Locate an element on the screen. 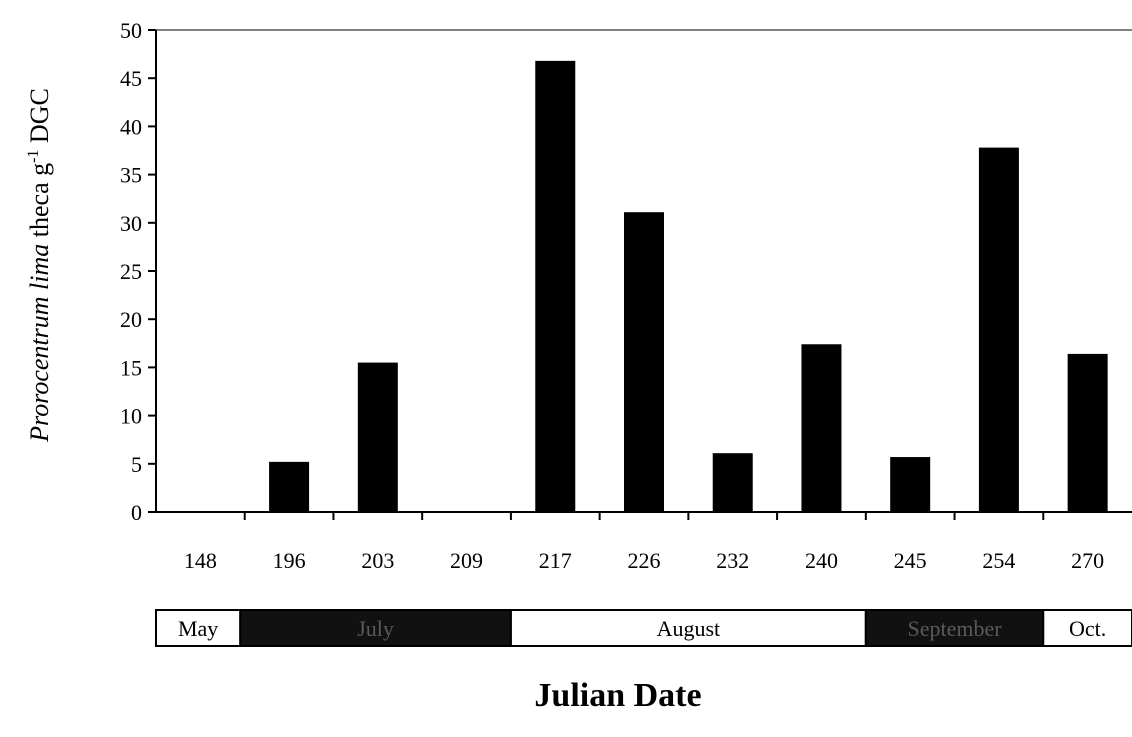  x-tick-label: 270 is located at coordinates (1087, 560).